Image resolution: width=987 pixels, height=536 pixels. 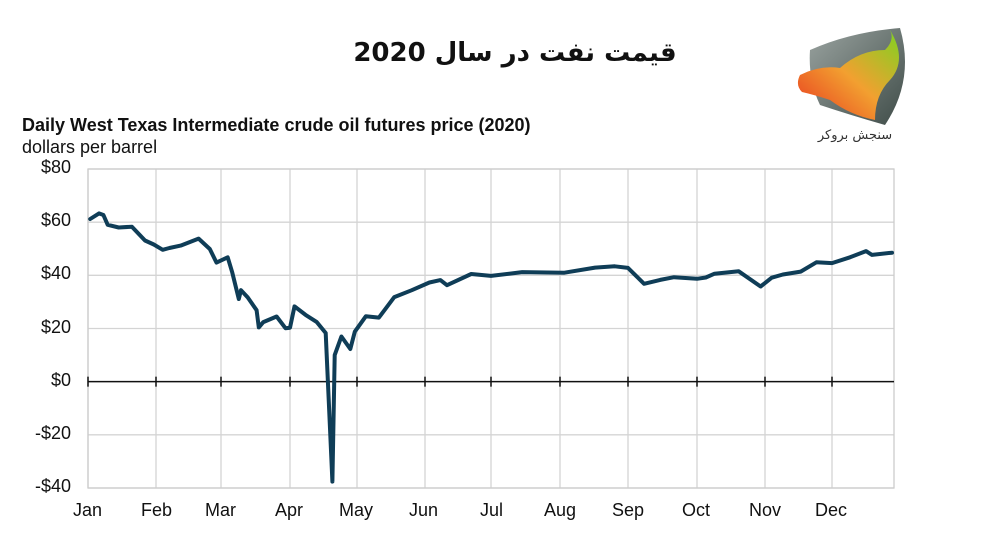 I want to click on y-tick-label: $80, so click(x=55, y=167).